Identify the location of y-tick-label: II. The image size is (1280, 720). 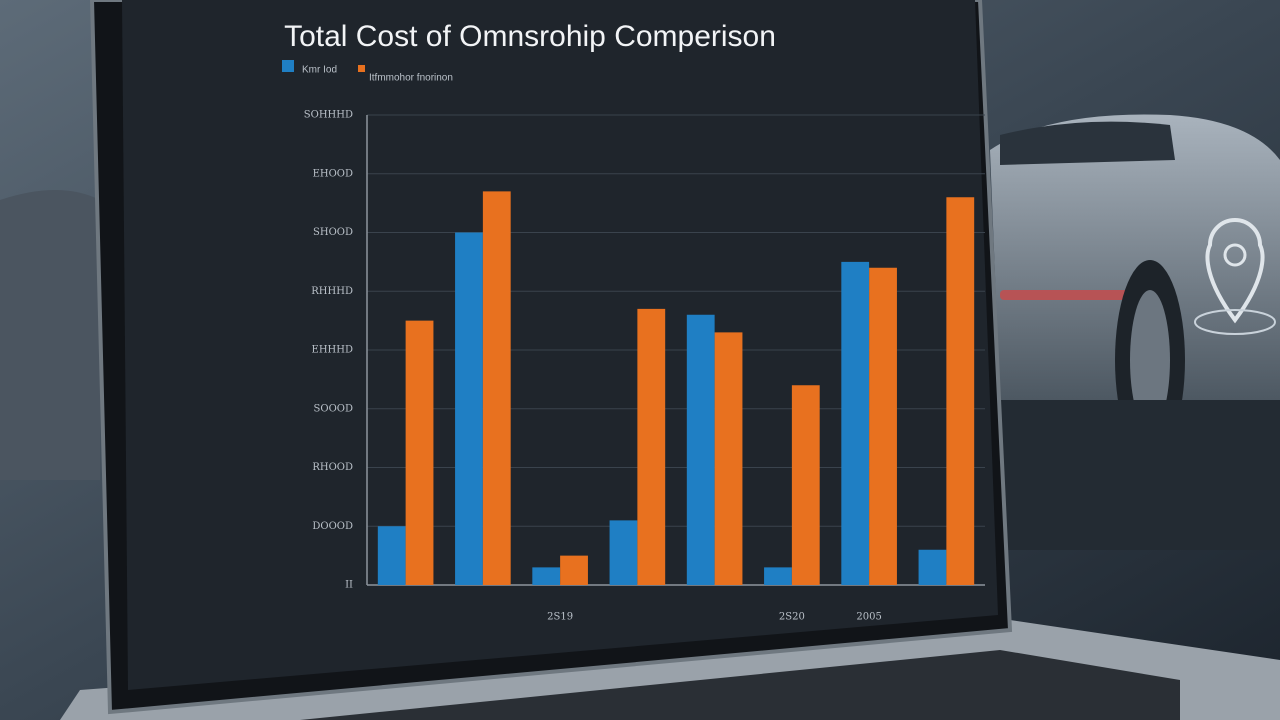
(349, 585).